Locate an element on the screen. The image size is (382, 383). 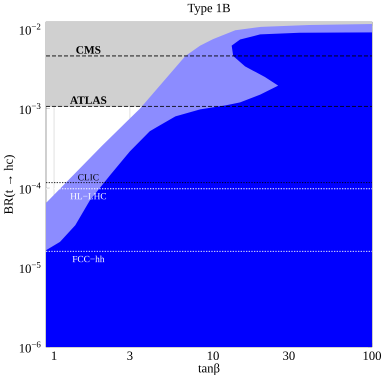
y-tick-label: 10$^{−3}$ is located at coordinates (30, 108).